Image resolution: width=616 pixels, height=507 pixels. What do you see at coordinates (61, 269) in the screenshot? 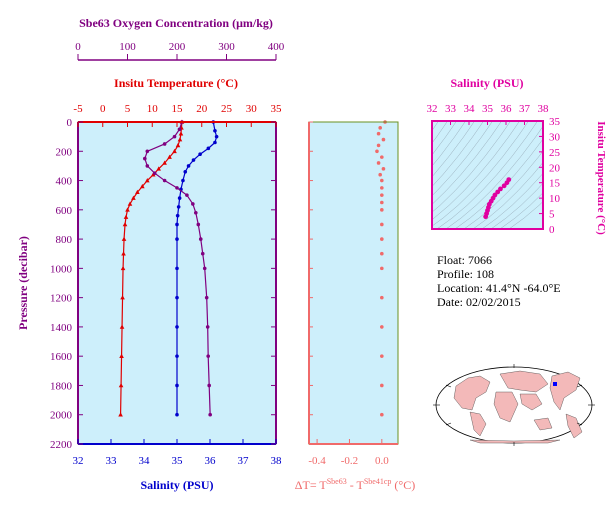
I see `pressure-tick-label: 1000` at bounding box center [61, 269].